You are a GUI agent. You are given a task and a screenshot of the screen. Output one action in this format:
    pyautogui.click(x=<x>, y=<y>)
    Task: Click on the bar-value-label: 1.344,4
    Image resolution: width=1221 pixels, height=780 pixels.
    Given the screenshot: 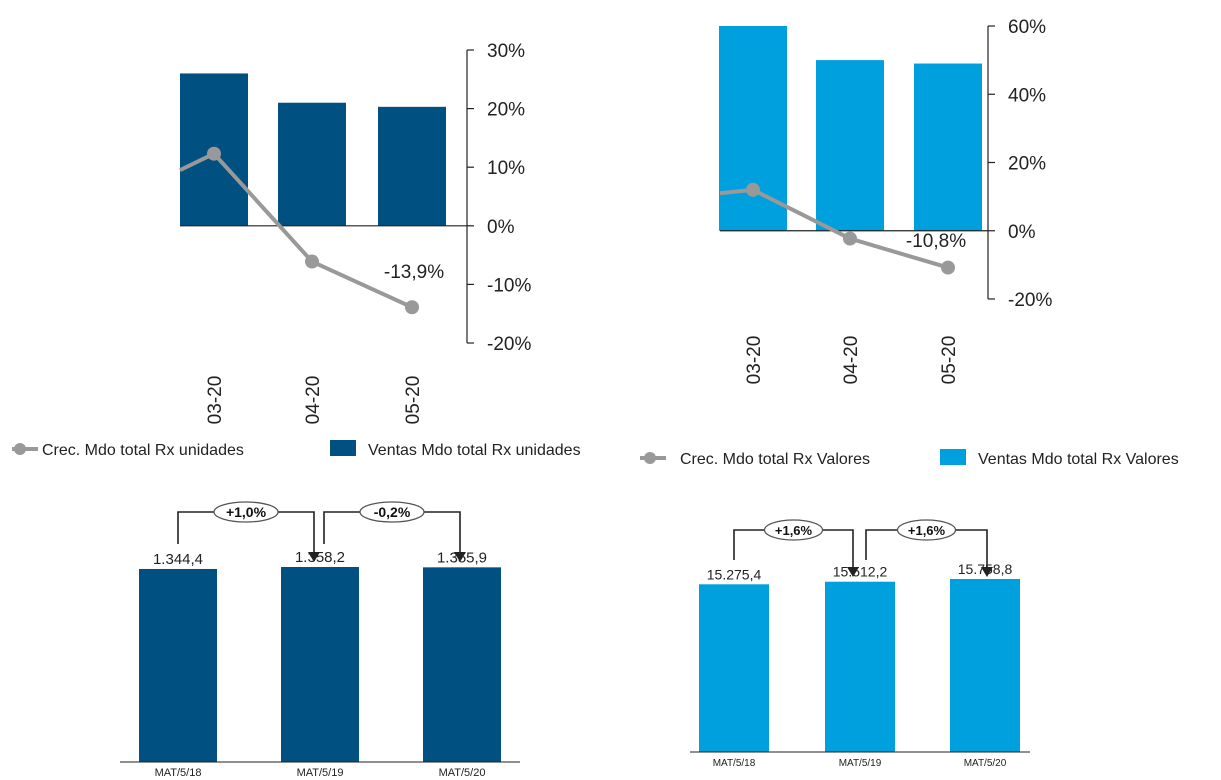 What is the action you would take?
    pyautogui.click(x=178, y=559)
    